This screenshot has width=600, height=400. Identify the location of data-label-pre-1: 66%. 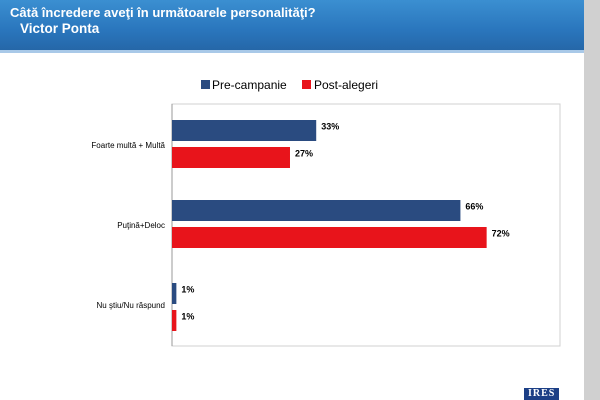
(474, 207).